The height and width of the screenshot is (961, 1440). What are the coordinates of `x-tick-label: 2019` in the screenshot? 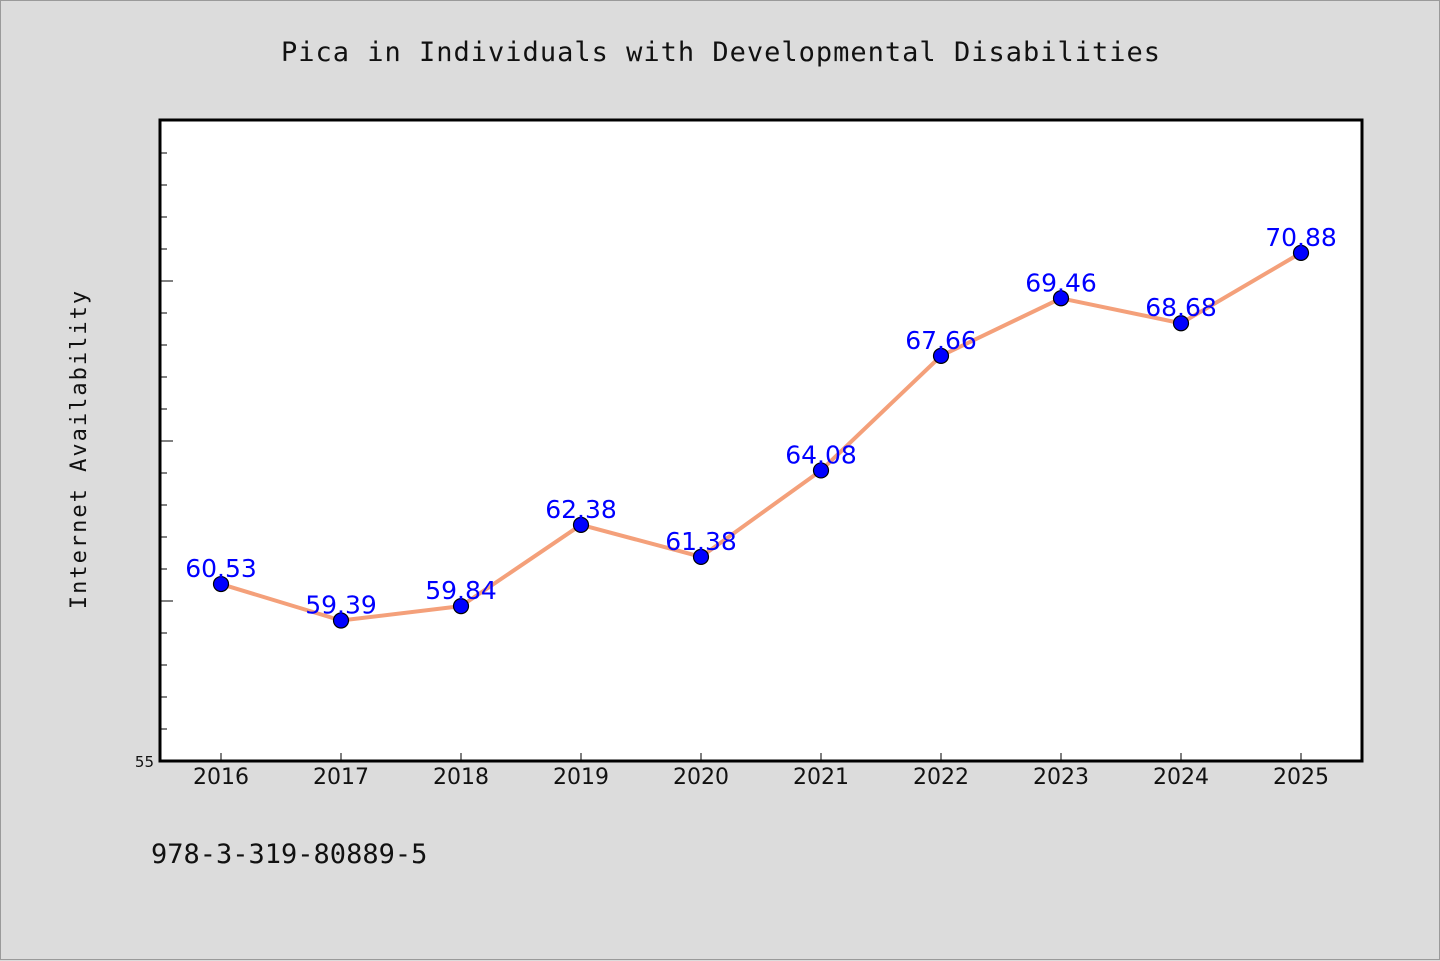 It's located at (581, 777).